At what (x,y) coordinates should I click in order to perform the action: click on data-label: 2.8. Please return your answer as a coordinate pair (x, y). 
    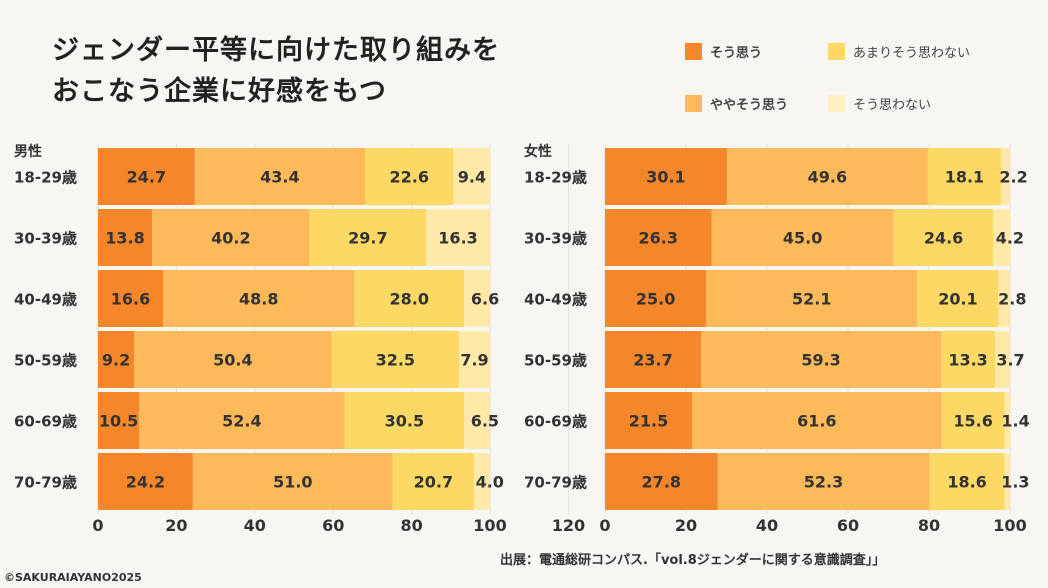
    Looking at the image, I should click on (1012, 299).